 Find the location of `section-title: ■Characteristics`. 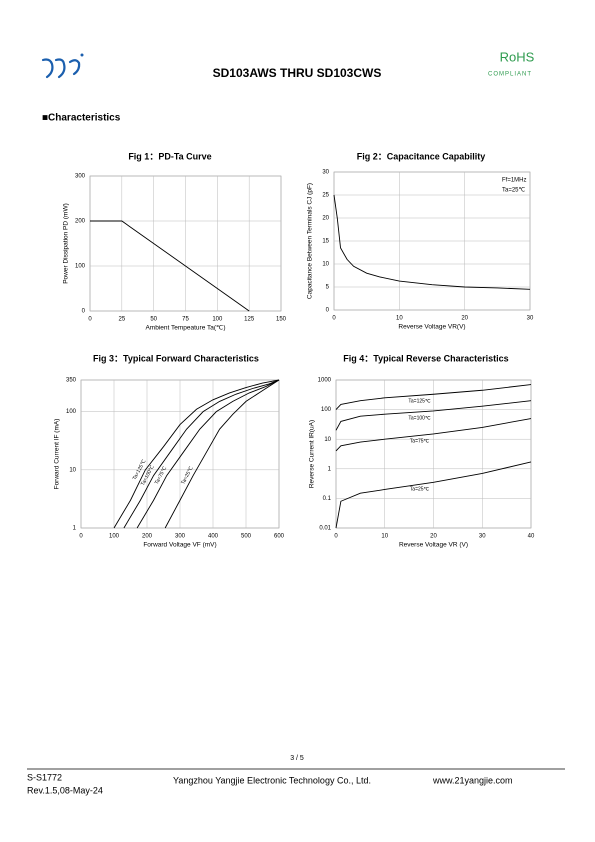

section-title: ■Characteristics is located at coordinates (81, 118).